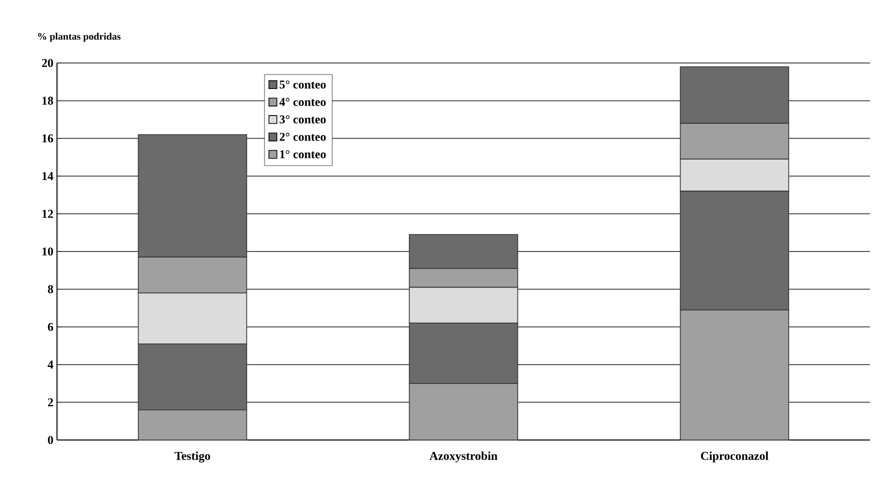  I want to click on x-tick-label: Testigo, so click(192, 457).